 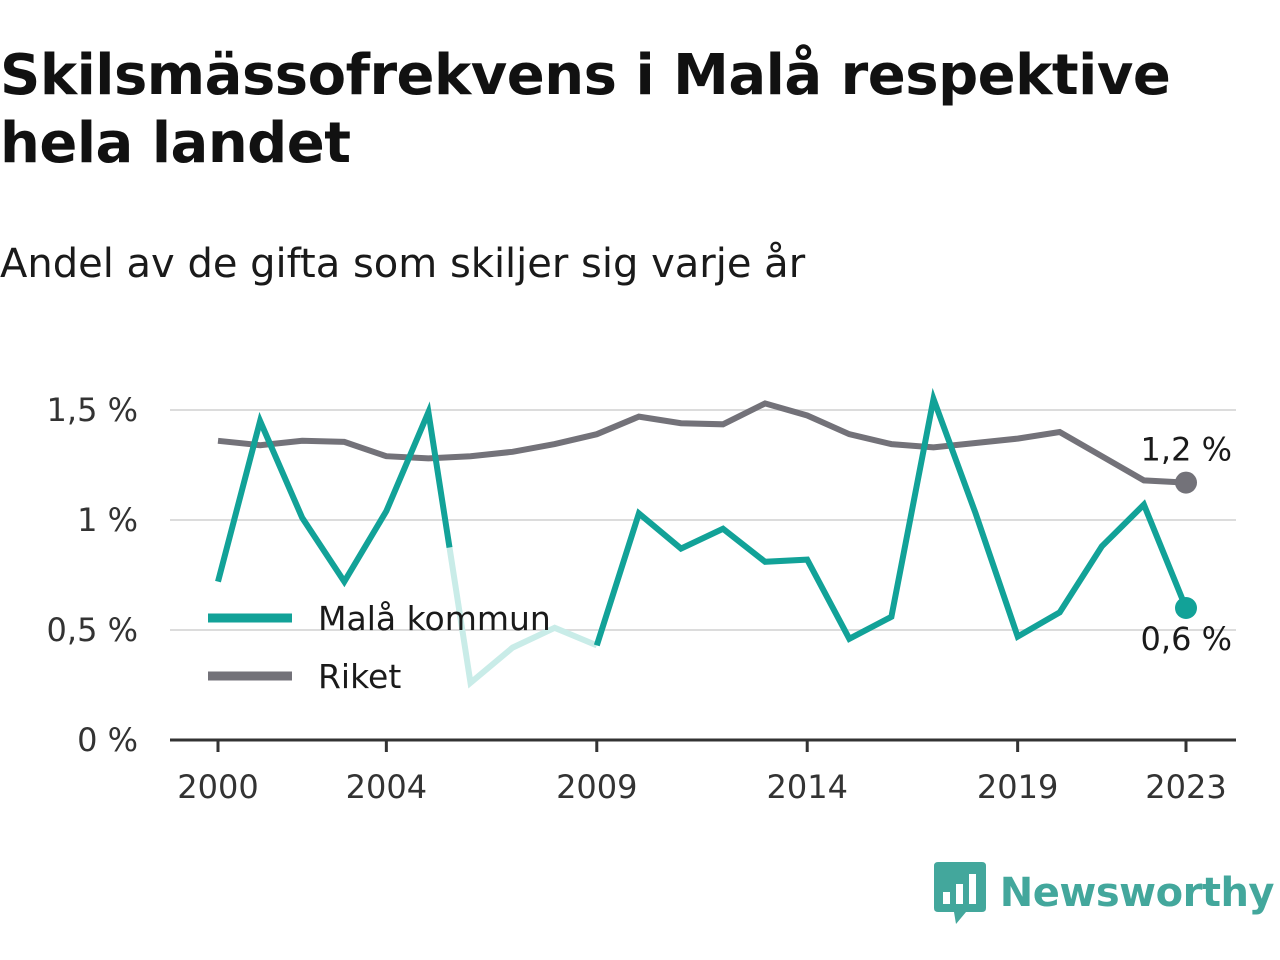 What do you see at coordinates (1186, 608) in the screenshot?
I see `end-point-mala-kommun` at bounding box center [1186, 608].